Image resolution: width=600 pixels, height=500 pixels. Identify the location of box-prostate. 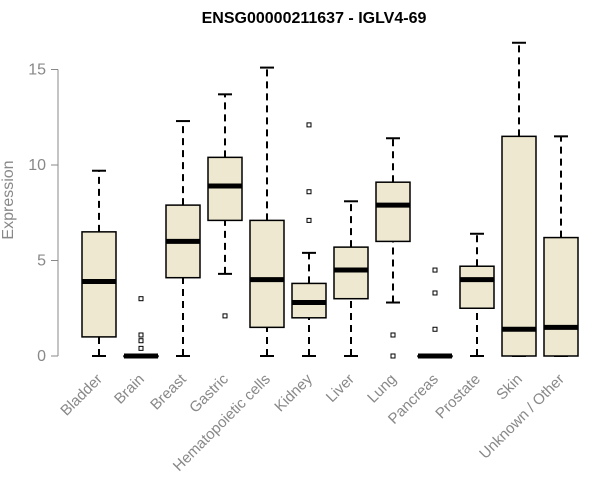
(477, 294).